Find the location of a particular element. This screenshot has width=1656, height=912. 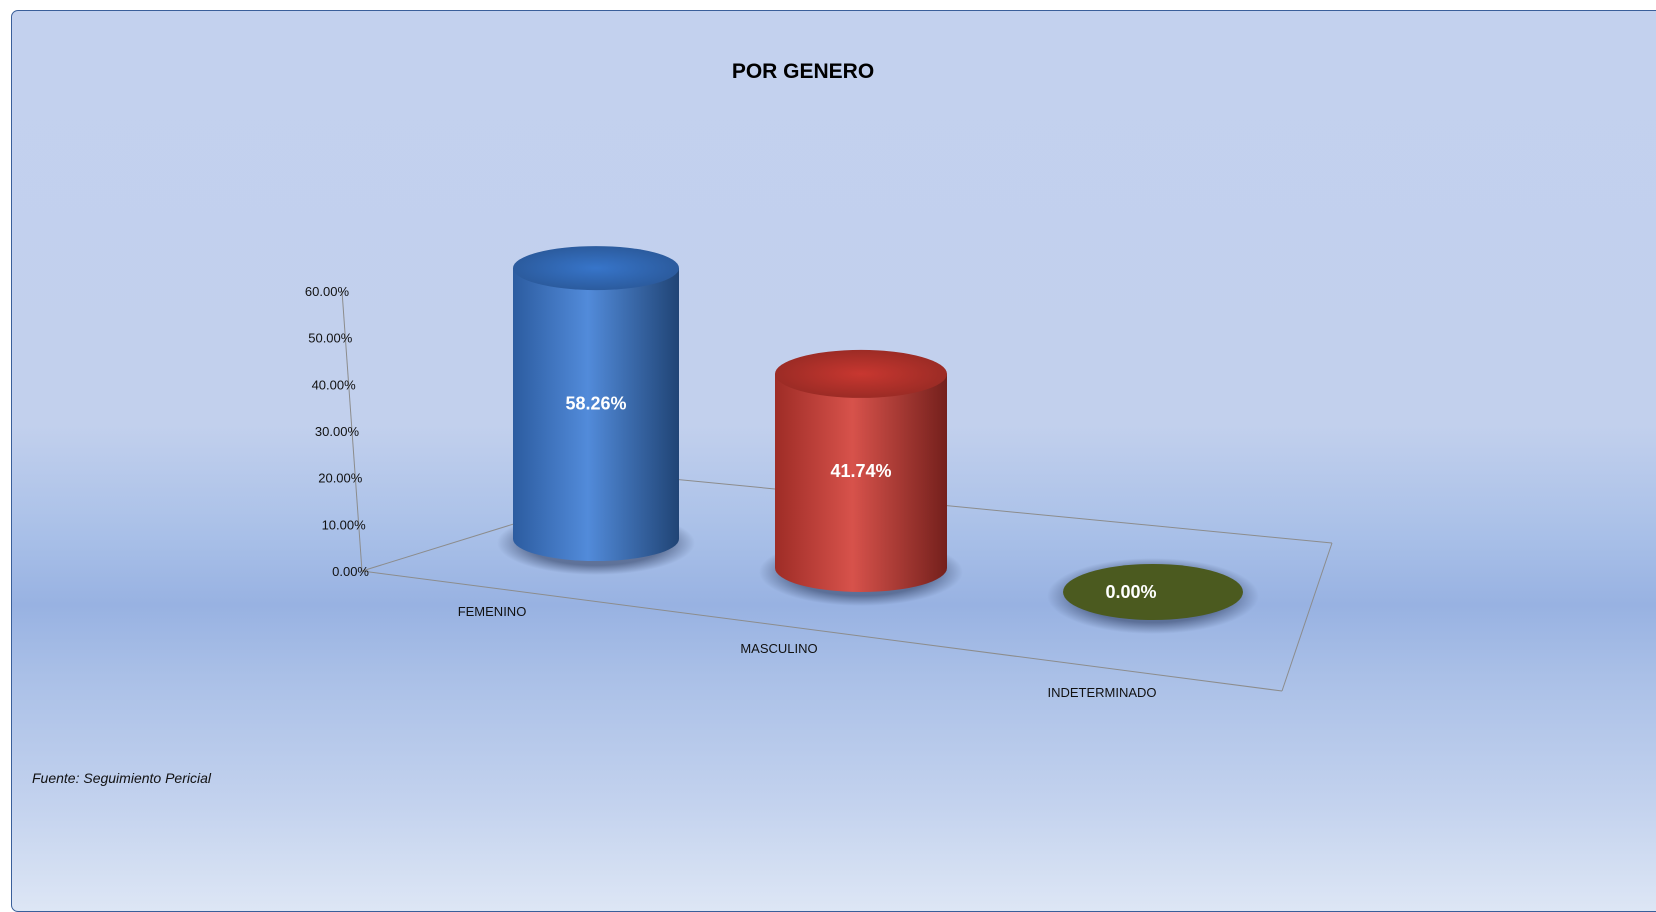

category-labels: FEMENINO MASCULINO INDETERMINADO is located at coordinates (807, 652).